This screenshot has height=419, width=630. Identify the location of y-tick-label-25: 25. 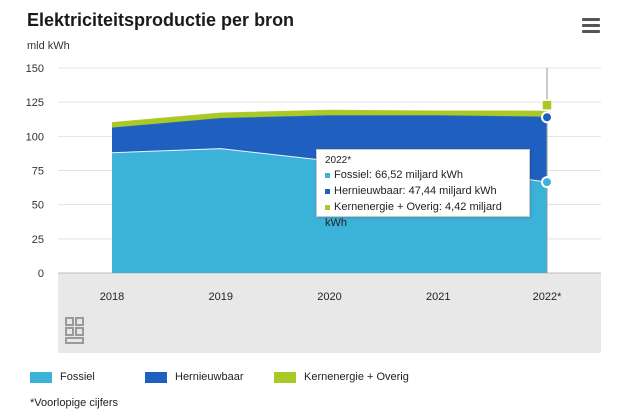
(38, 240).